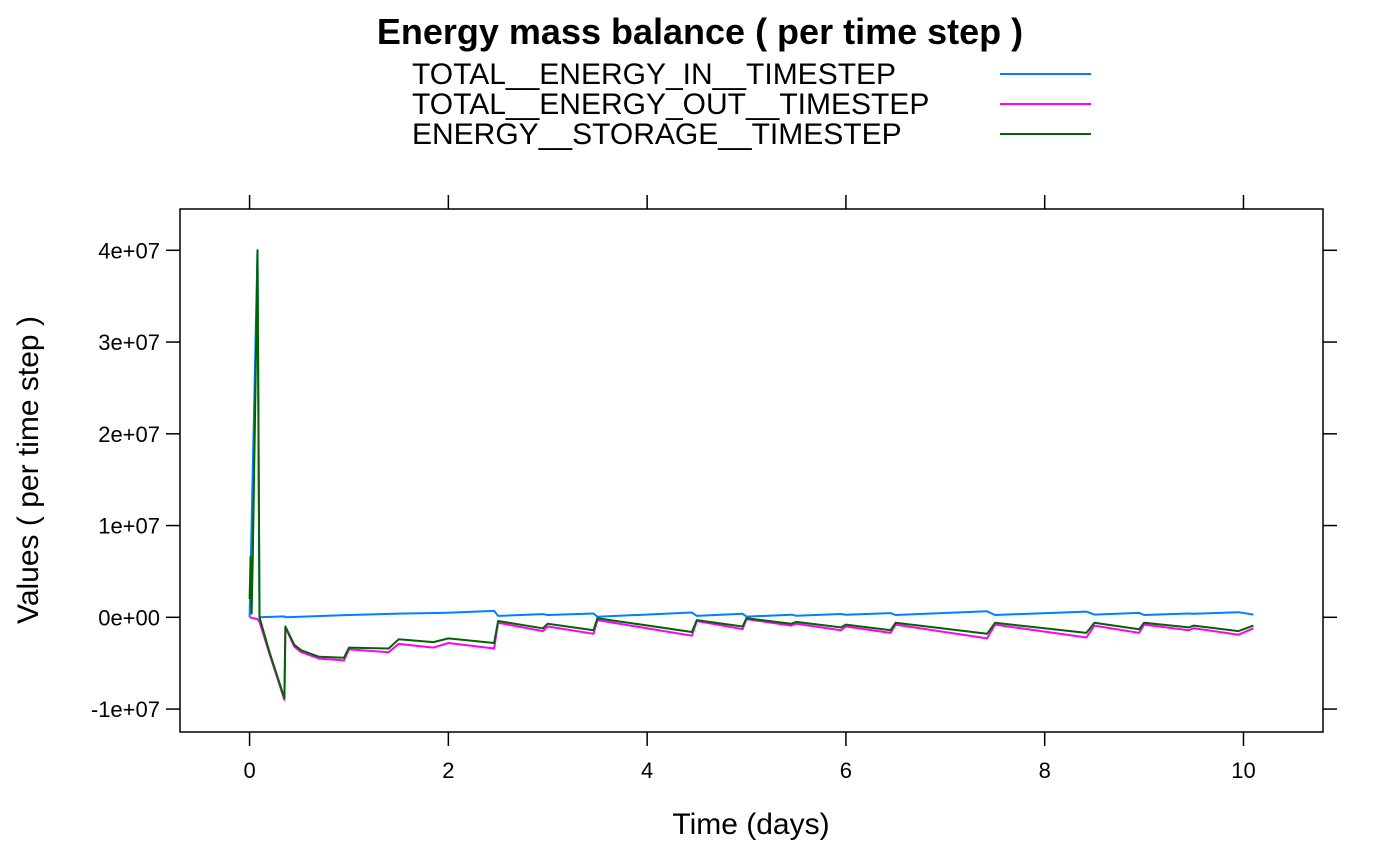  Describe the element at coordinates (129, 434) in the screenshot. I see `y-tick-label: 2e+07` at that location.